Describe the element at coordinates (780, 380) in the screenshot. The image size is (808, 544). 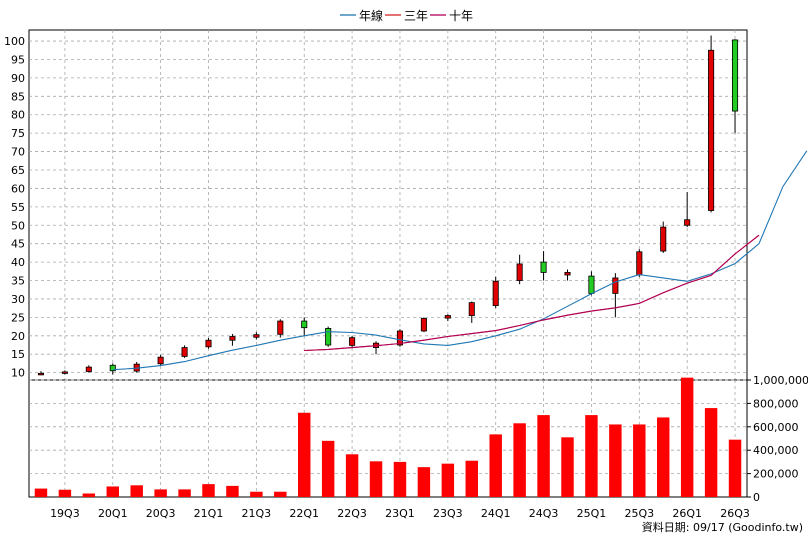
I see `volume-tick-label: 1,000,000` at that location.